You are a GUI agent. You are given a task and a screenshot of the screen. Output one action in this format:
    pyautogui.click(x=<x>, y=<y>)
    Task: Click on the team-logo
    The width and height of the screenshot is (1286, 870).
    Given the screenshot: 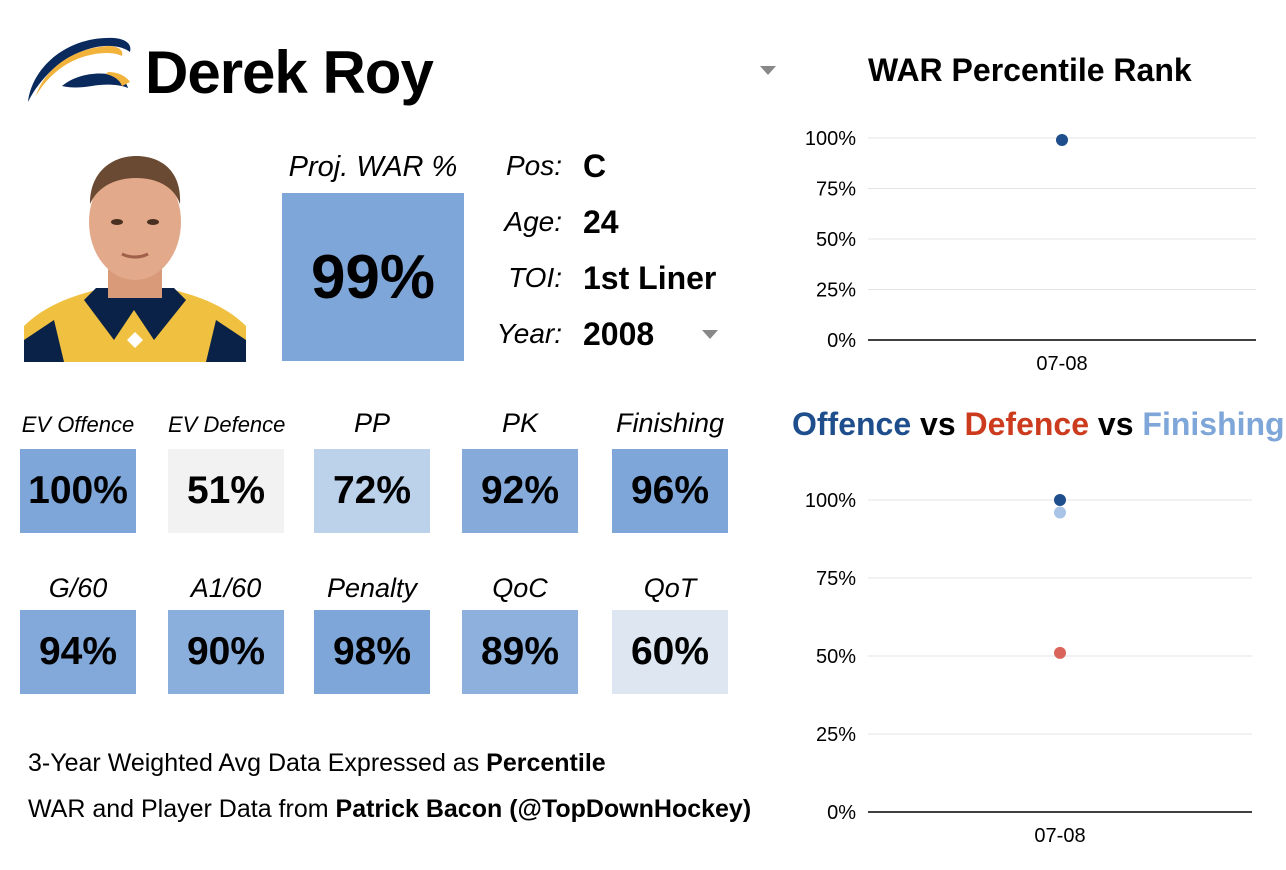 What is the action you would take?
    pyautogui.click(x=78, y=68)
    